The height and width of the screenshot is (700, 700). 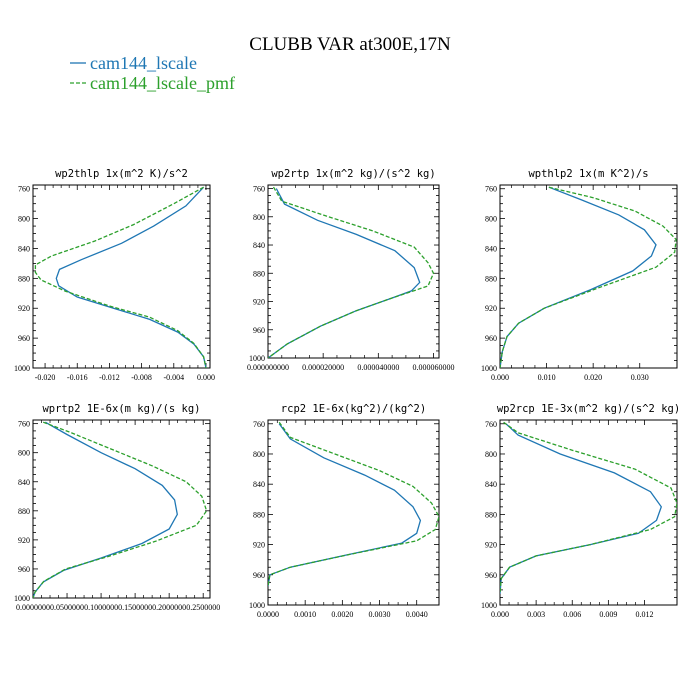 What do you see at coordinates (380, 614) in the screenshot?
I see `x-tick-label: 0.0030` at bounding box center [380, 614].